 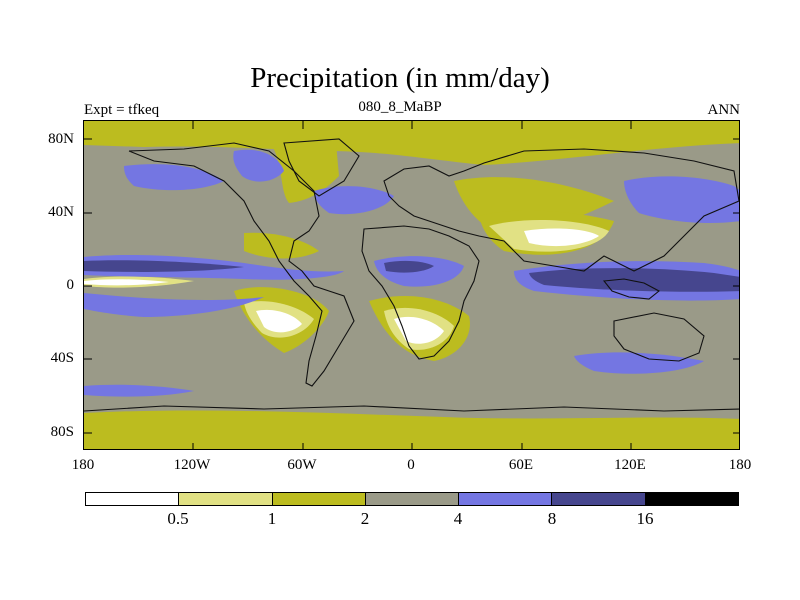 What do you see at coordinates (174, 305) in the screenshot?
I see `field-4-8-itcz-south` at bounding box center [174, 305].